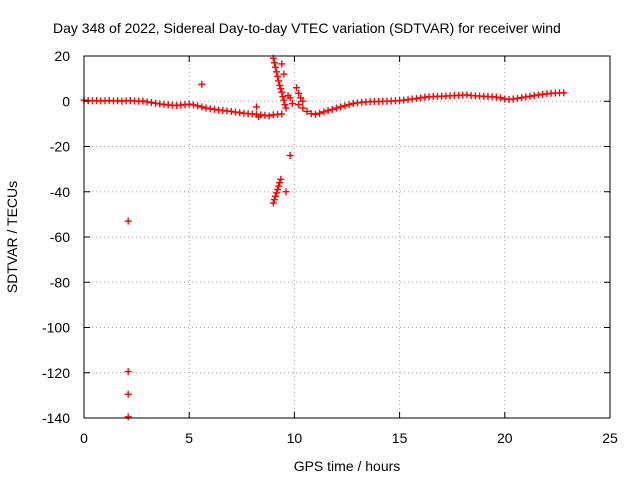 The image size is (640, 480). I want to click on x-tick-label: 20, so click(505, 438).